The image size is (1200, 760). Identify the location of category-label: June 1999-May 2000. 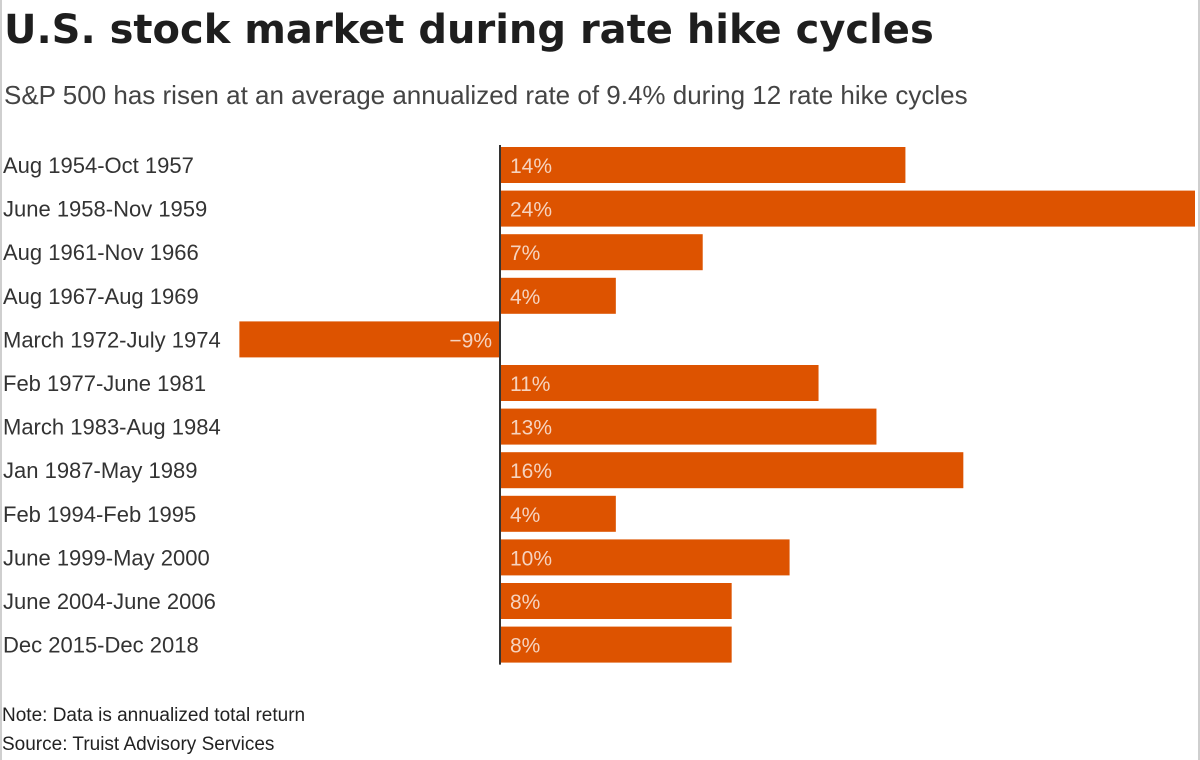
(106, 557).